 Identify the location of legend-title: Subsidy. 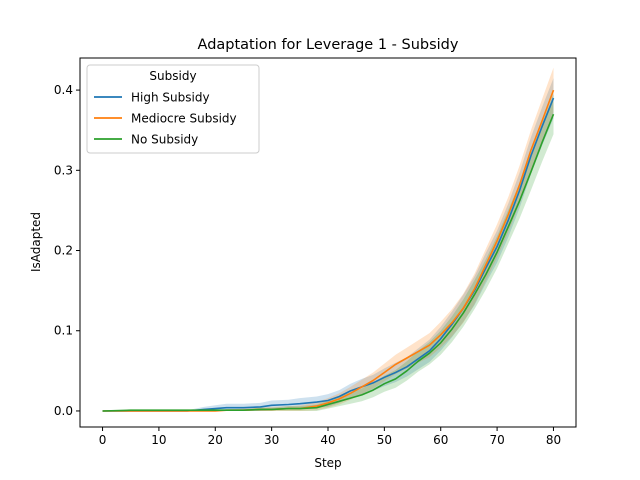
(172, 76).